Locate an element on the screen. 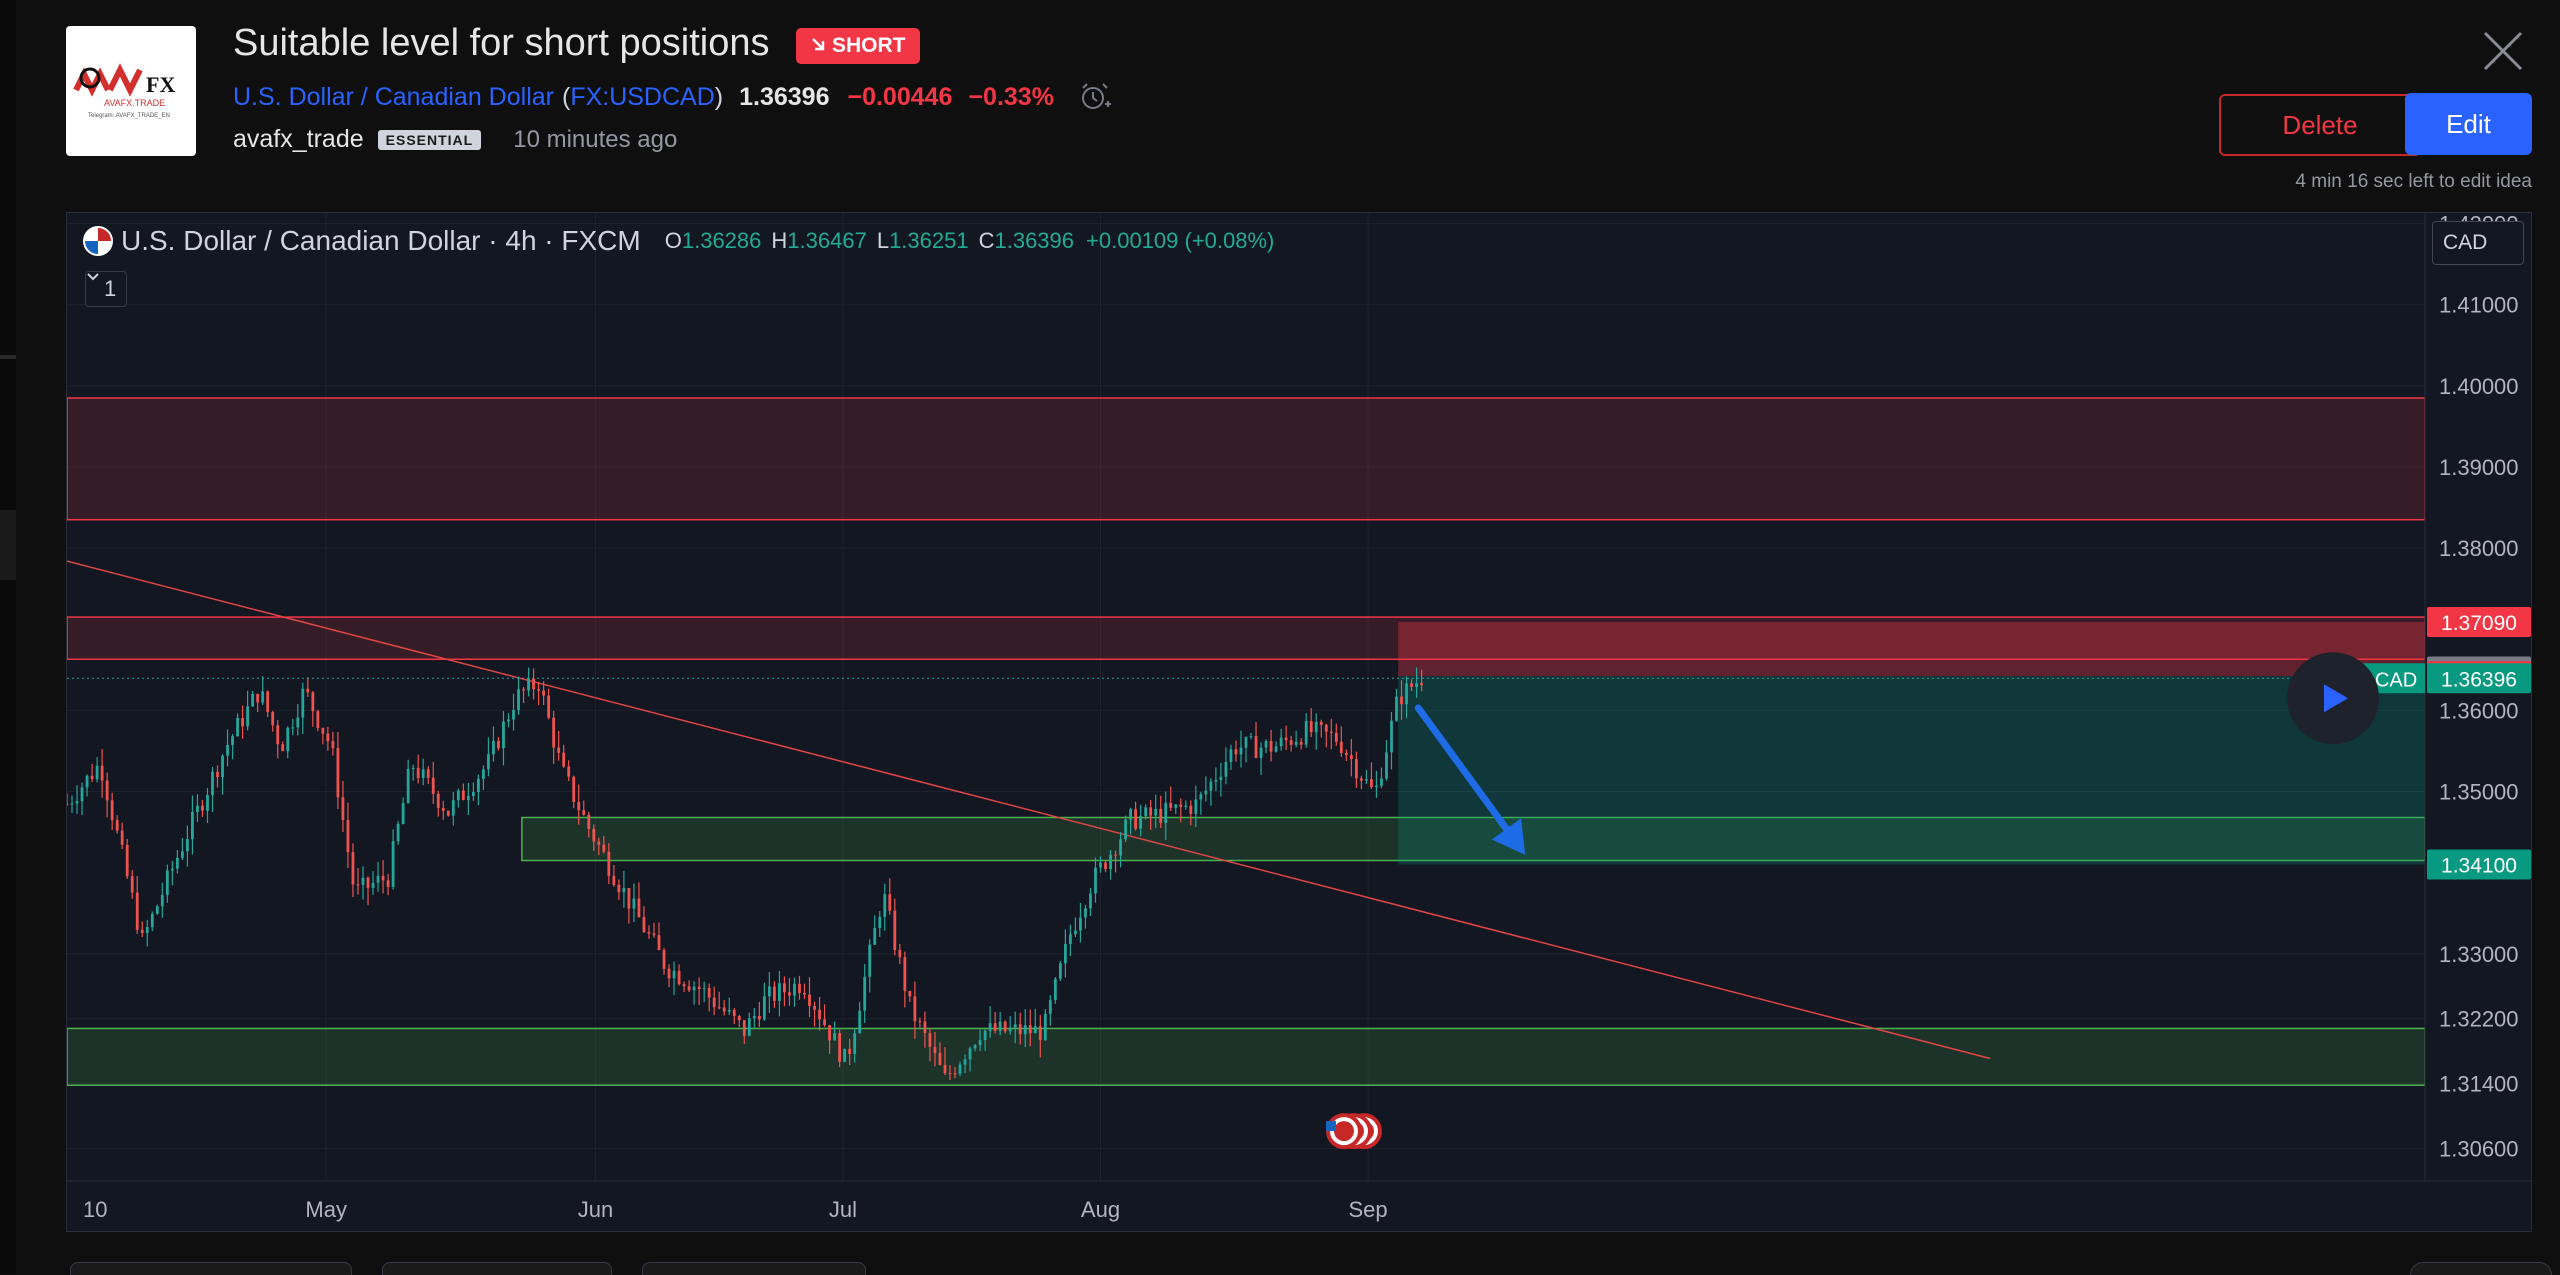 This screenshot has height=1275, width=2560. close-icon is located at coordinates (2503, 51).